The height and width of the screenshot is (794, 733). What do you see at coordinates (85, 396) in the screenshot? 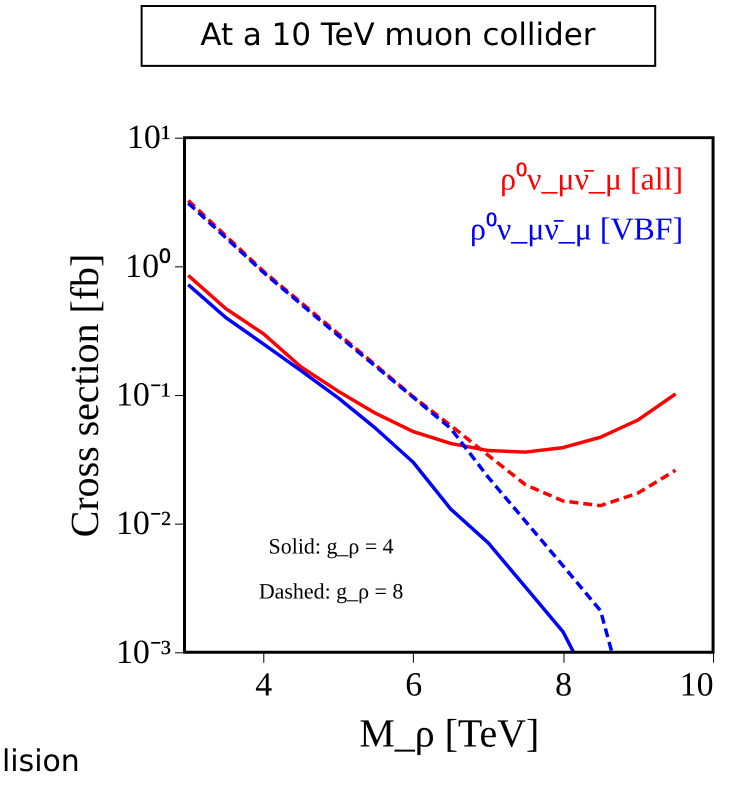
I see `y-axis-title: Cross section [fb]` at bounding box center [85, 396].